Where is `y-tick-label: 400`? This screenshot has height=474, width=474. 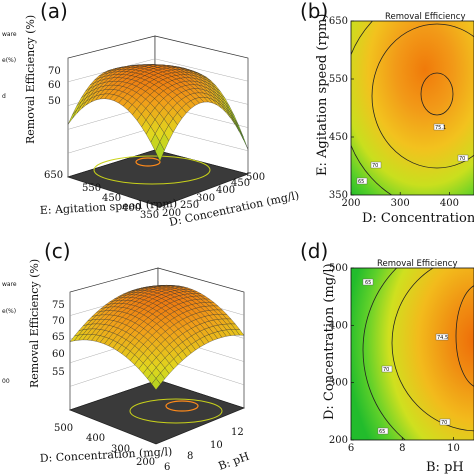 y-tick-label: 400 is located at coordinates (338, 325).